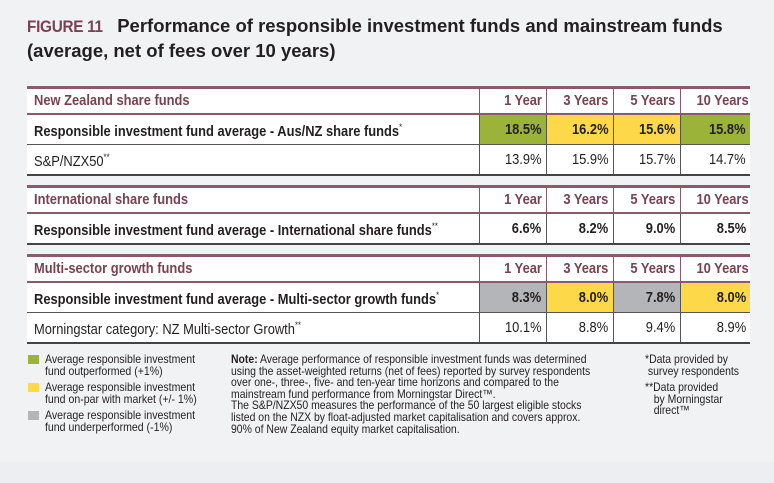 The image size is (774, 483). I want to click on legend-text: fund on-par with market (+/- 1%), so click(121, 398).